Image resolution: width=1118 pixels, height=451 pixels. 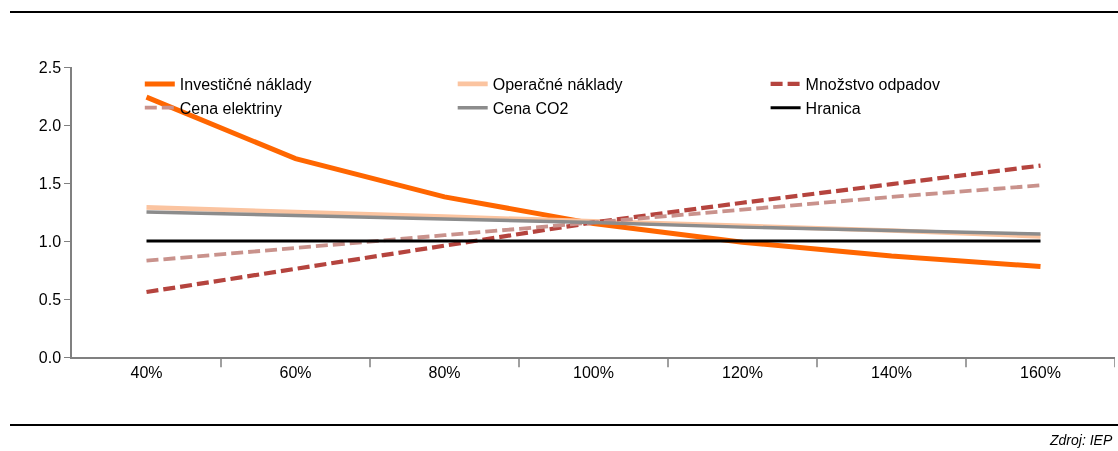 I want to click on legend-label: Cena elektriny, so click(x=231, y=108).